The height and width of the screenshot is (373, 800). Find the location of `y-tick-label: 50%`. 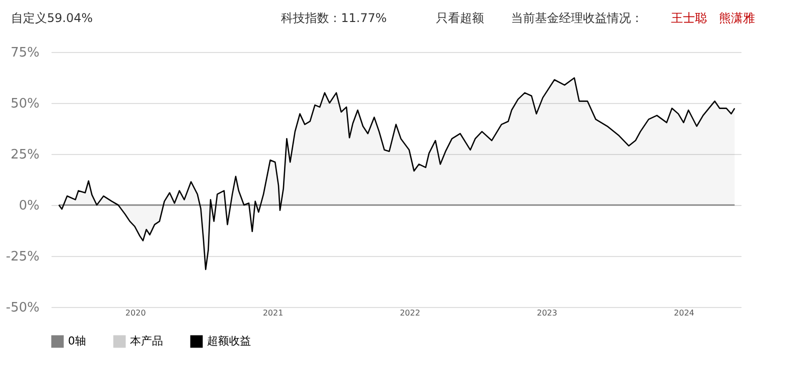

y-tick-label: 50% is located at coordinates (25, 104).